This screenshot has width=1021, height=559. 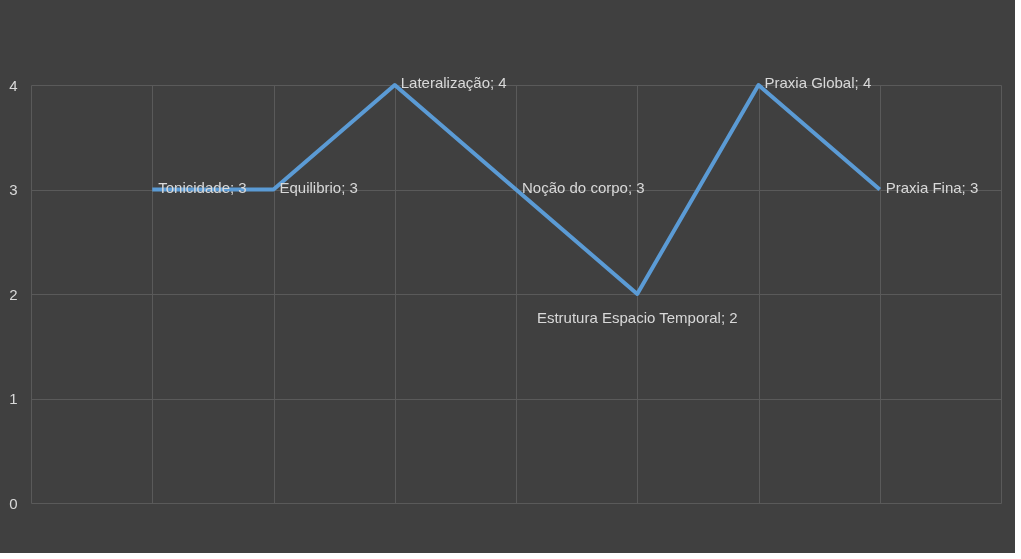 What do you see at coordinates (13, 503) in the screenshot?
I see `y-tick-label: 0` at bounding box center [13, 503].